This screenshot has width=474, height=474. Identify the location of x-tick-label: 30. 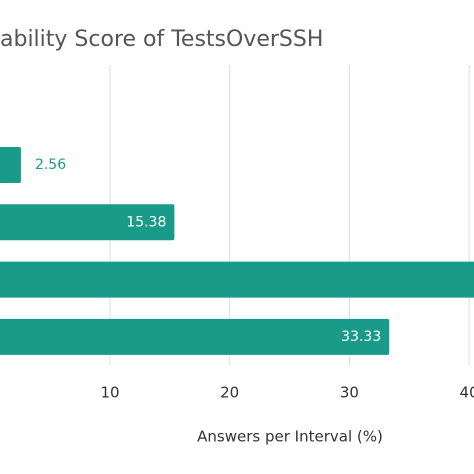
(349, 393).